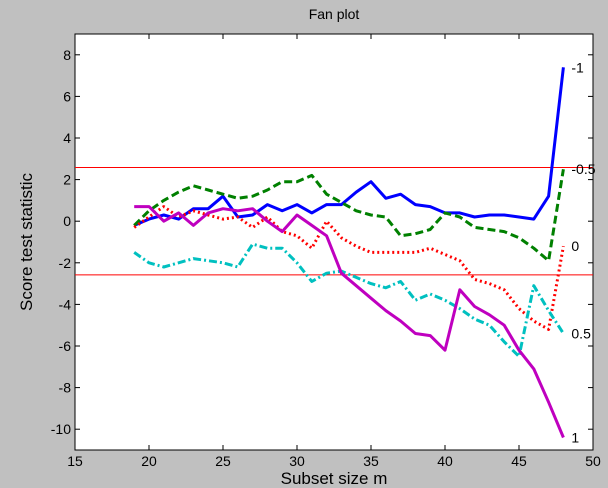  I want to click on y-tick-label: -10, so click(61, 429).